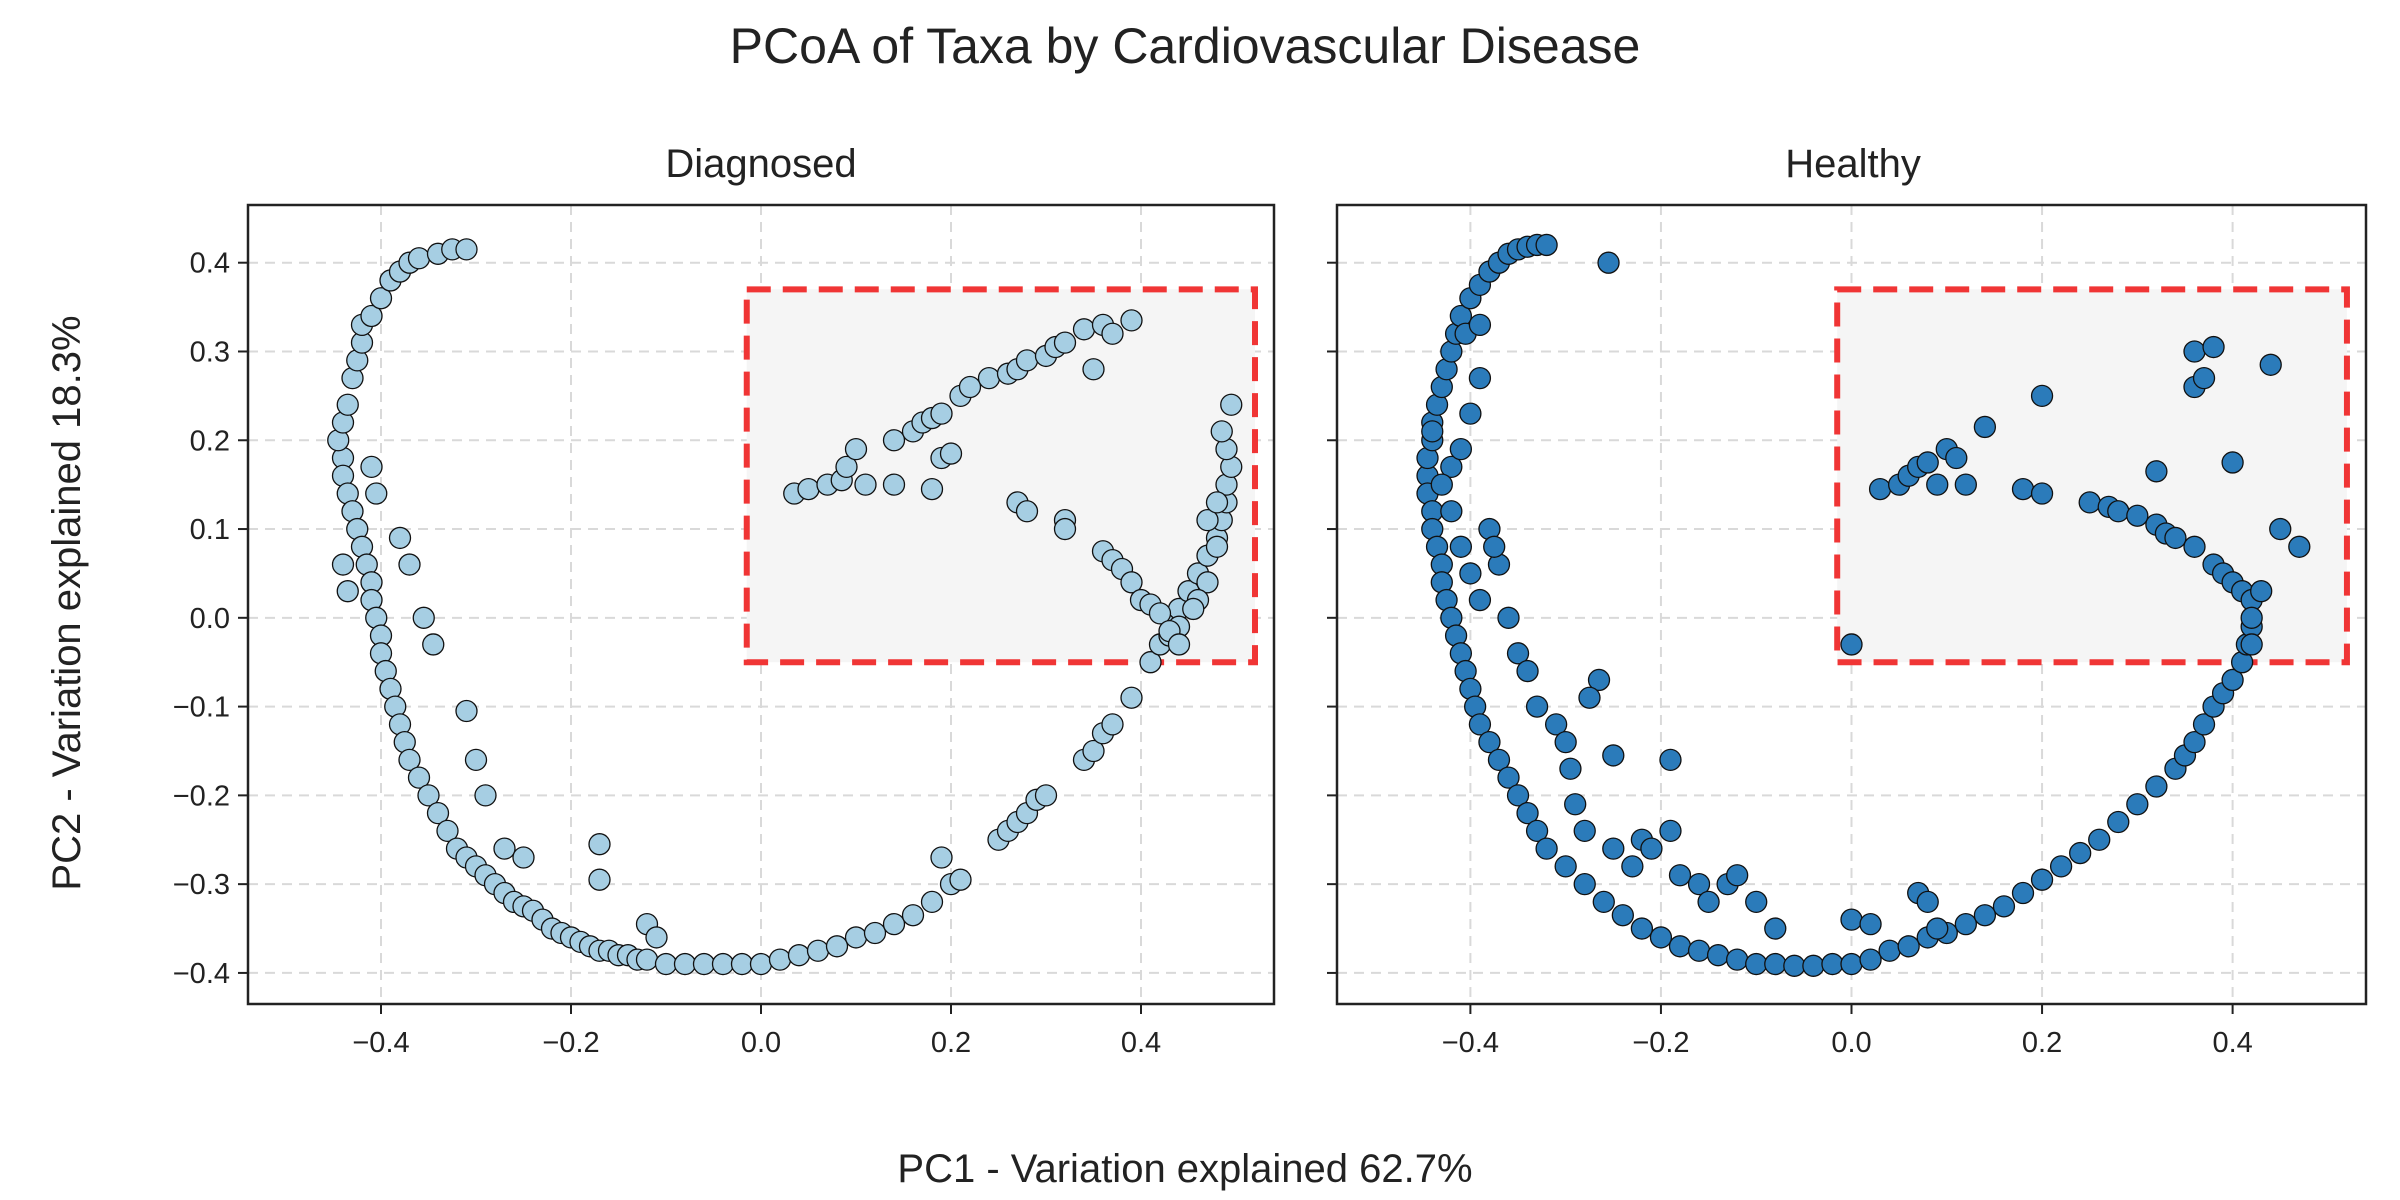 The image size is (2400, 1200). What do you see at coordinates (210, 441) in the screenshot?
I see `y-tick-label: 0.2` at bounding box center [210, 441].